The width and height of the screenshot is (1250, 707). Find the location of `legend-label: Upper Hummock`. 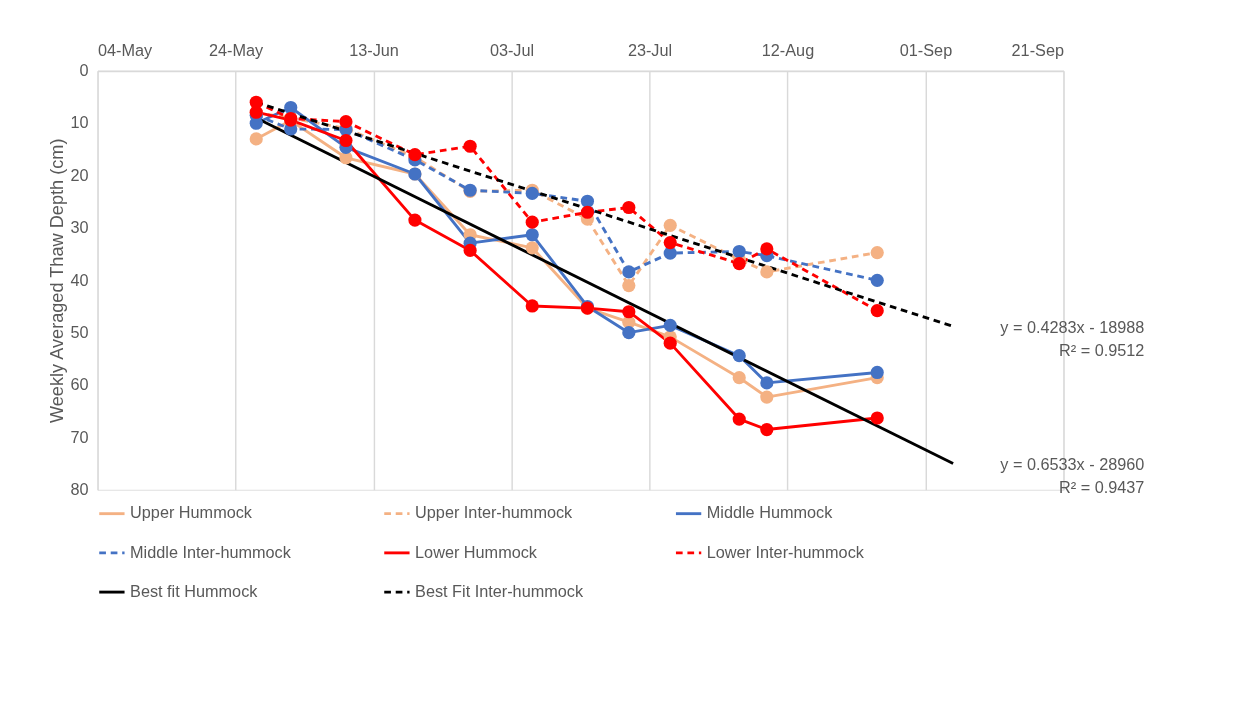

legend-label: Upper Hummock is located at coordinates (191, 512).